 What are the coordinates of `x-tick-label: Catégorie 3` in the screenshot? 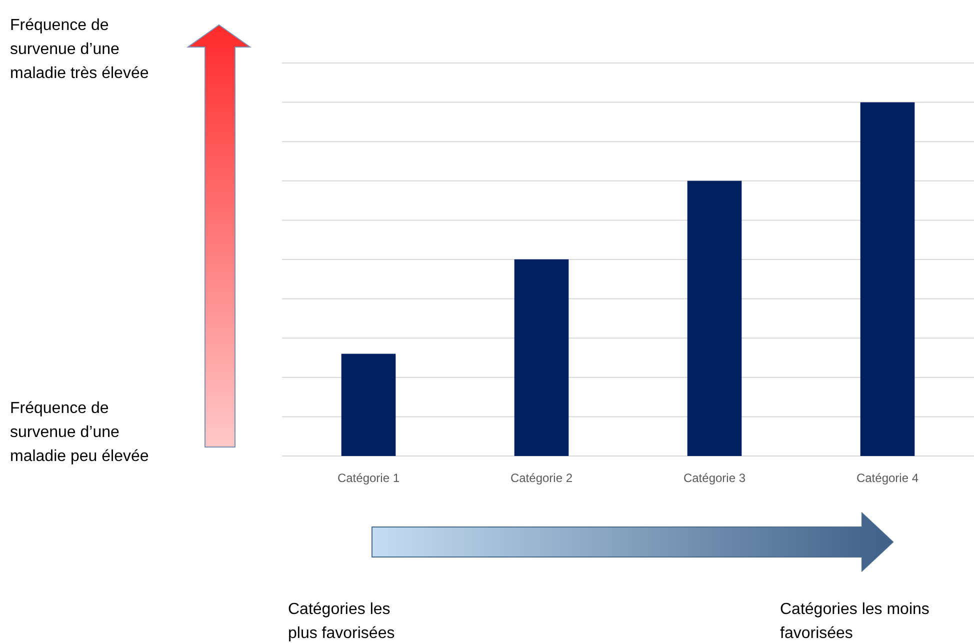 It's located at (714, 478).